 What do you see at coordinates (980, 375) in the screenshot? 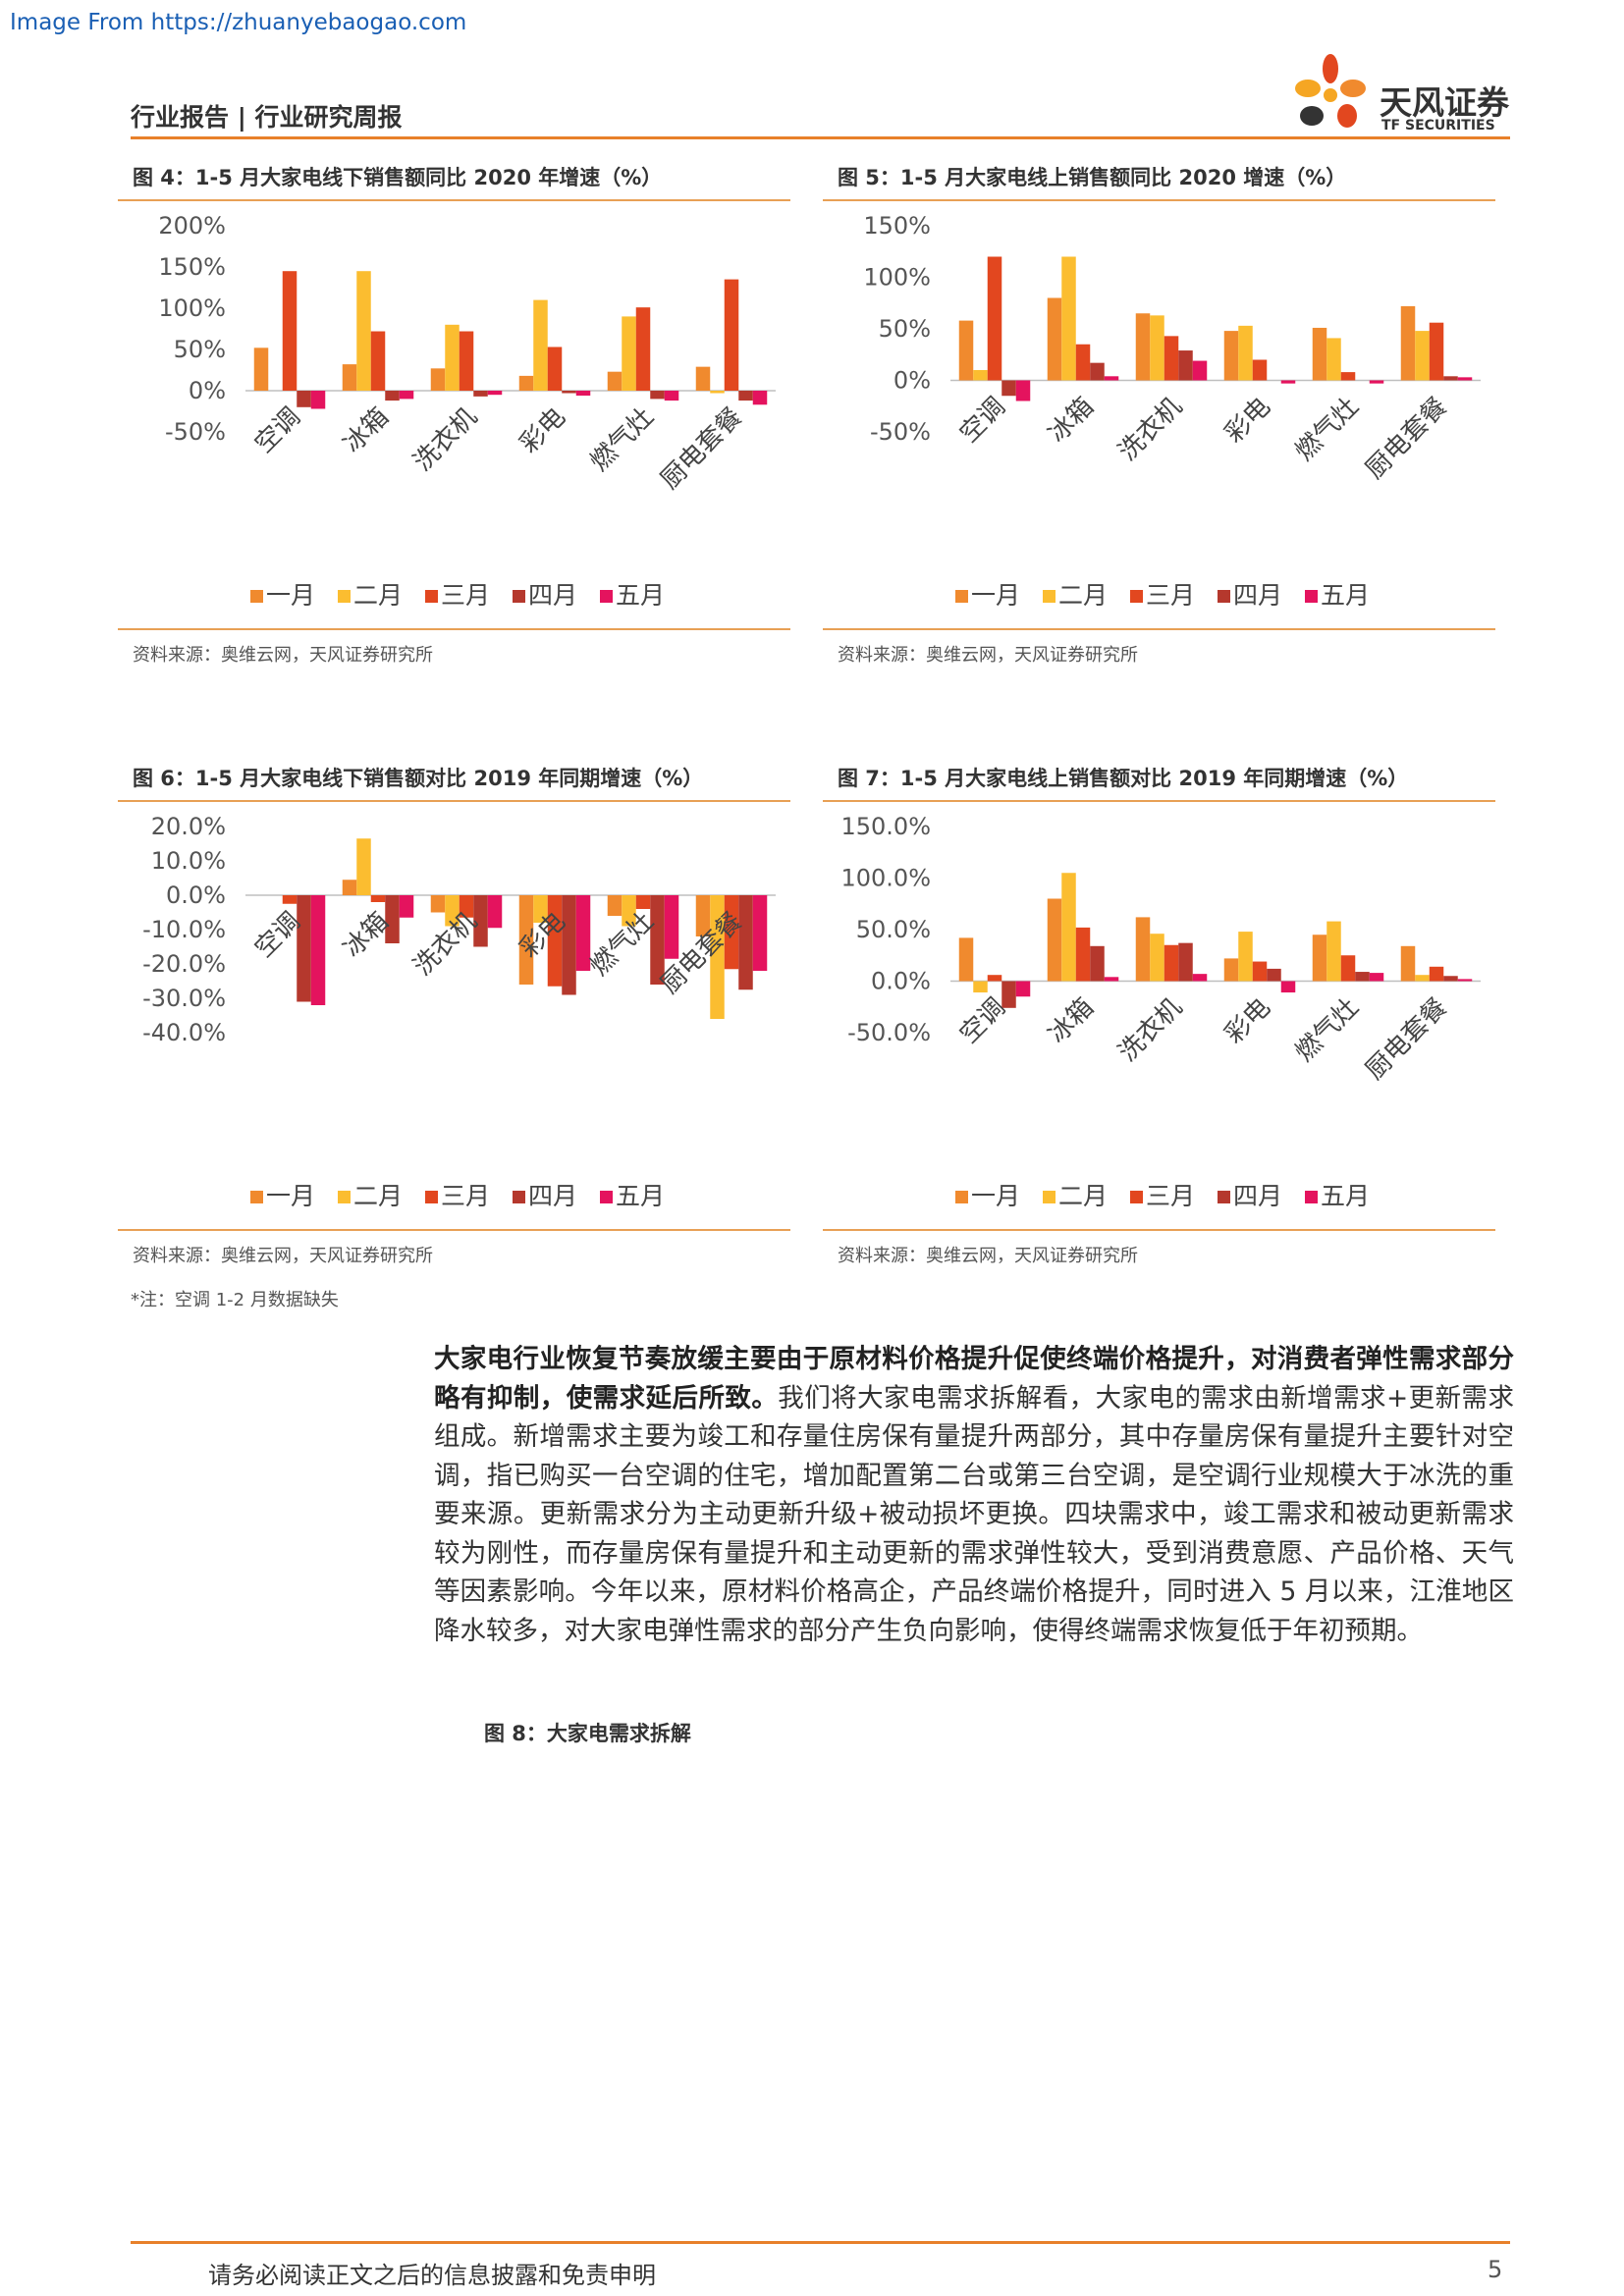
I see `bar-二月-空调` at bounding box center [980, 375].